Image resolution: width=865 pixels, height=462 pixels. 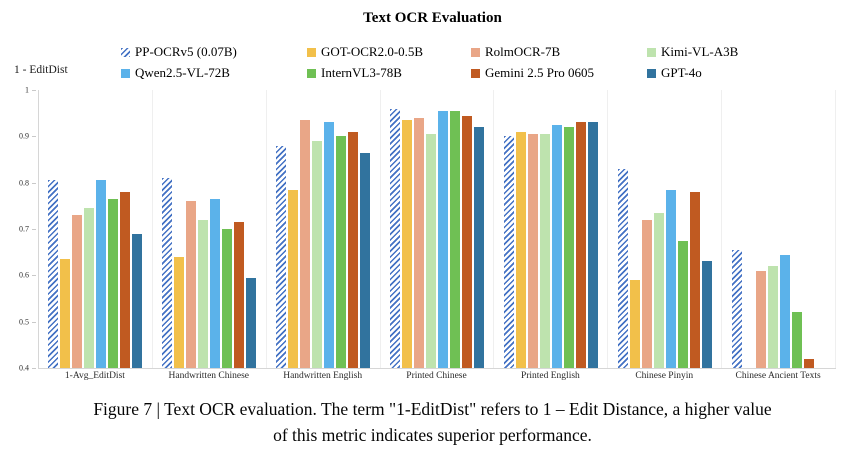 I want to click on category-label: Handwritten Chinese, so click(x=209, y=376).